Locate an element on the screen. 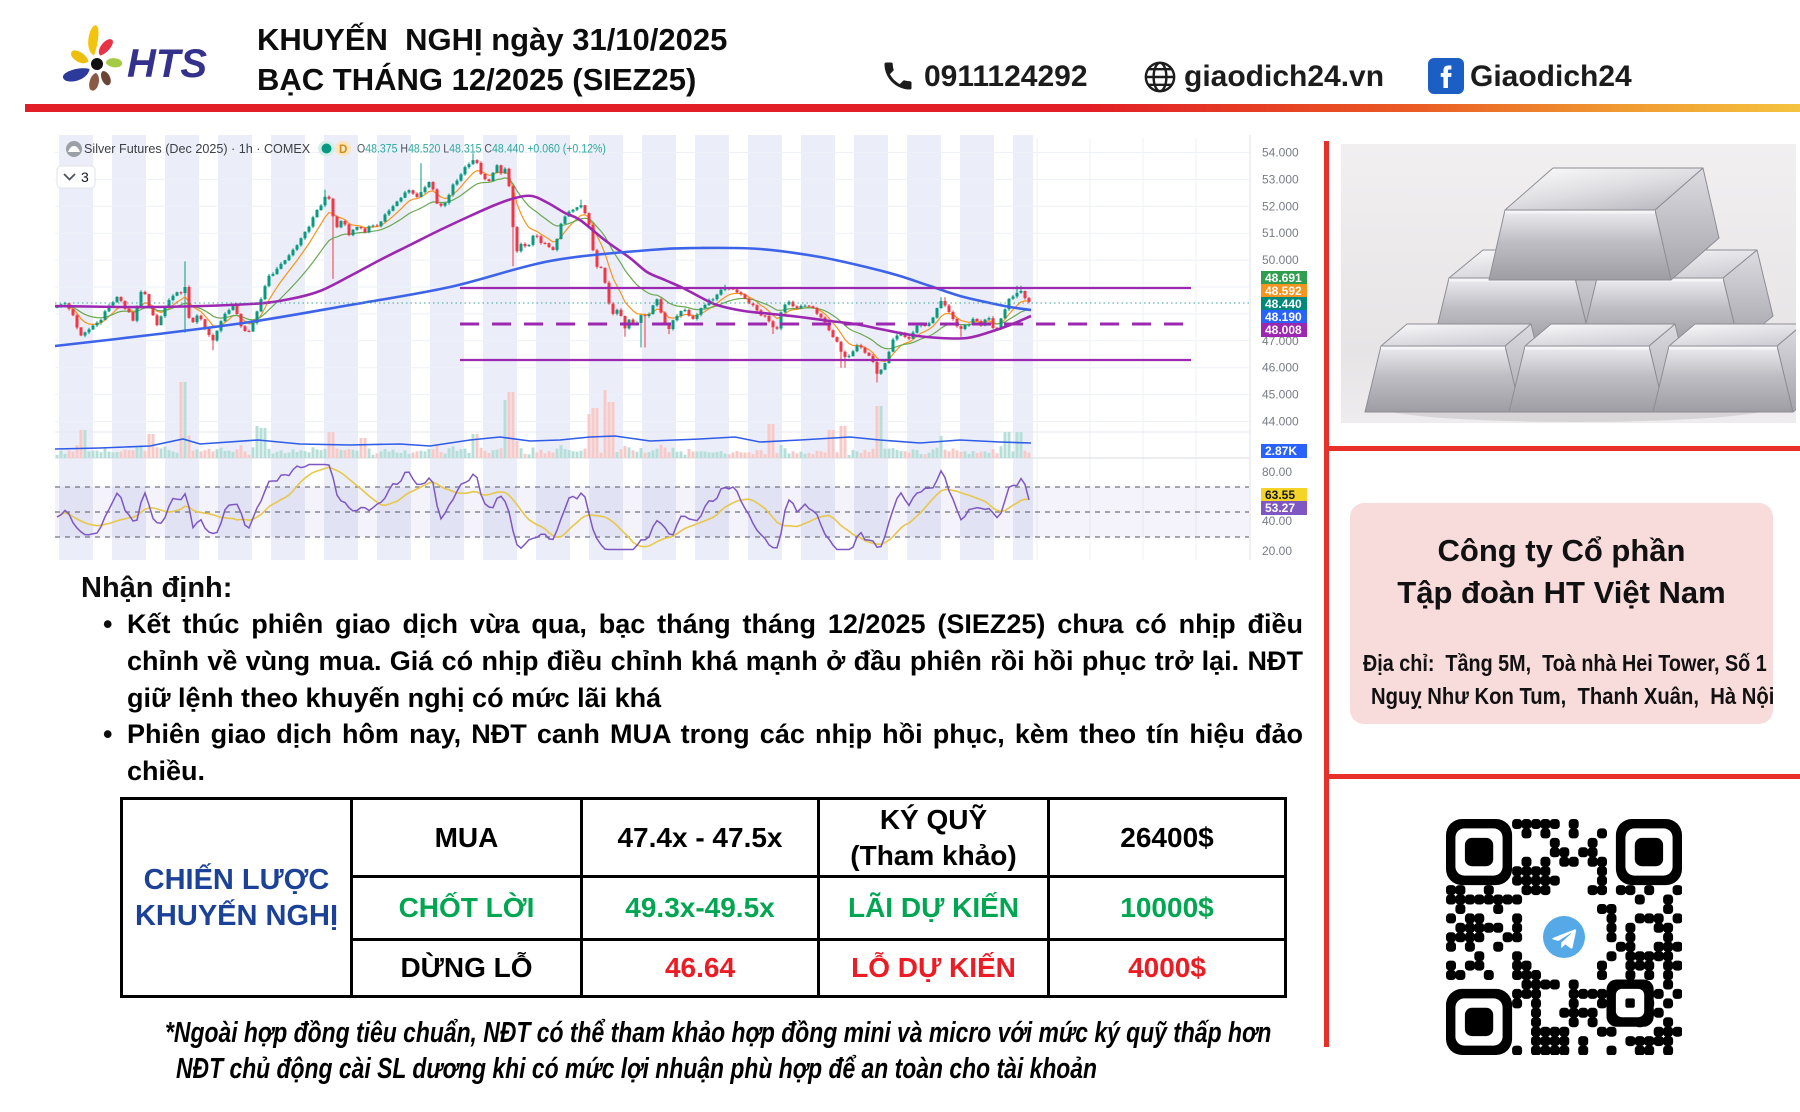  svg-text: 20.00 is located at coordinates (1277, 551).